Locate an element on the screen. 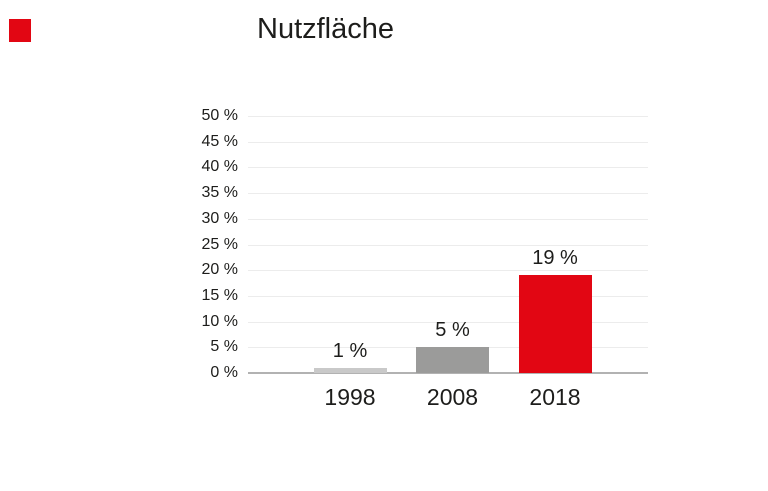 The height and width of the screenshot is (491, 768). y-axis-tick-label: 45 % is located at coordinates (219, 141).